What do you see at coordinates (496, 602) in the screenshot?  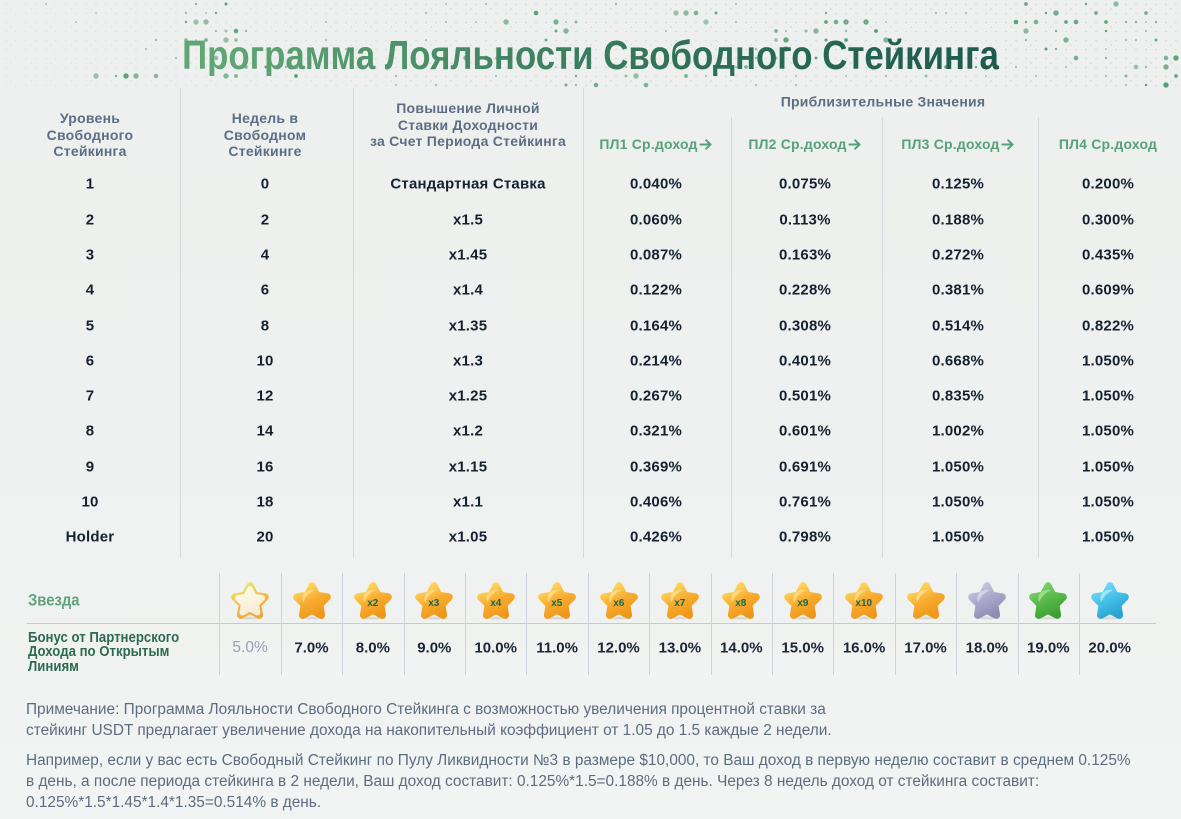 I see `svg-text: x4` at bounding box center [496, 602].